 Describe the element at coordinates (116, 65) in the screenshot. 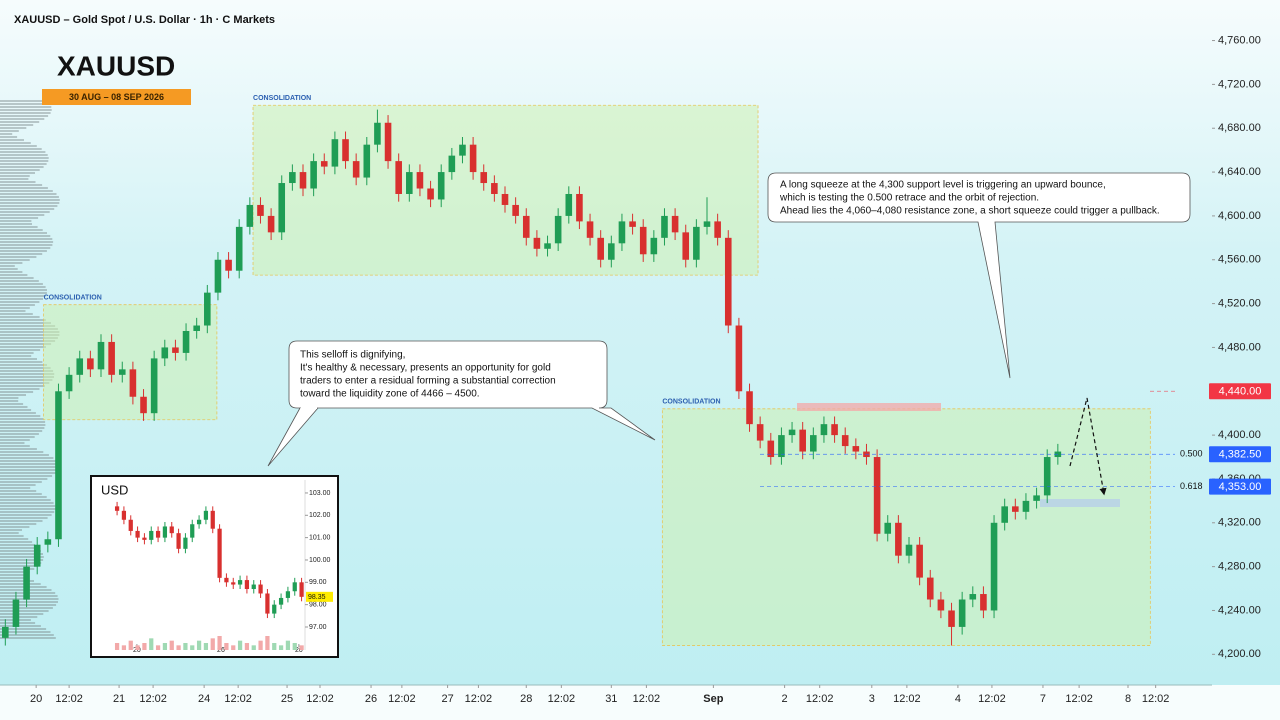

I see `symbol: XAUUSD` at that location.